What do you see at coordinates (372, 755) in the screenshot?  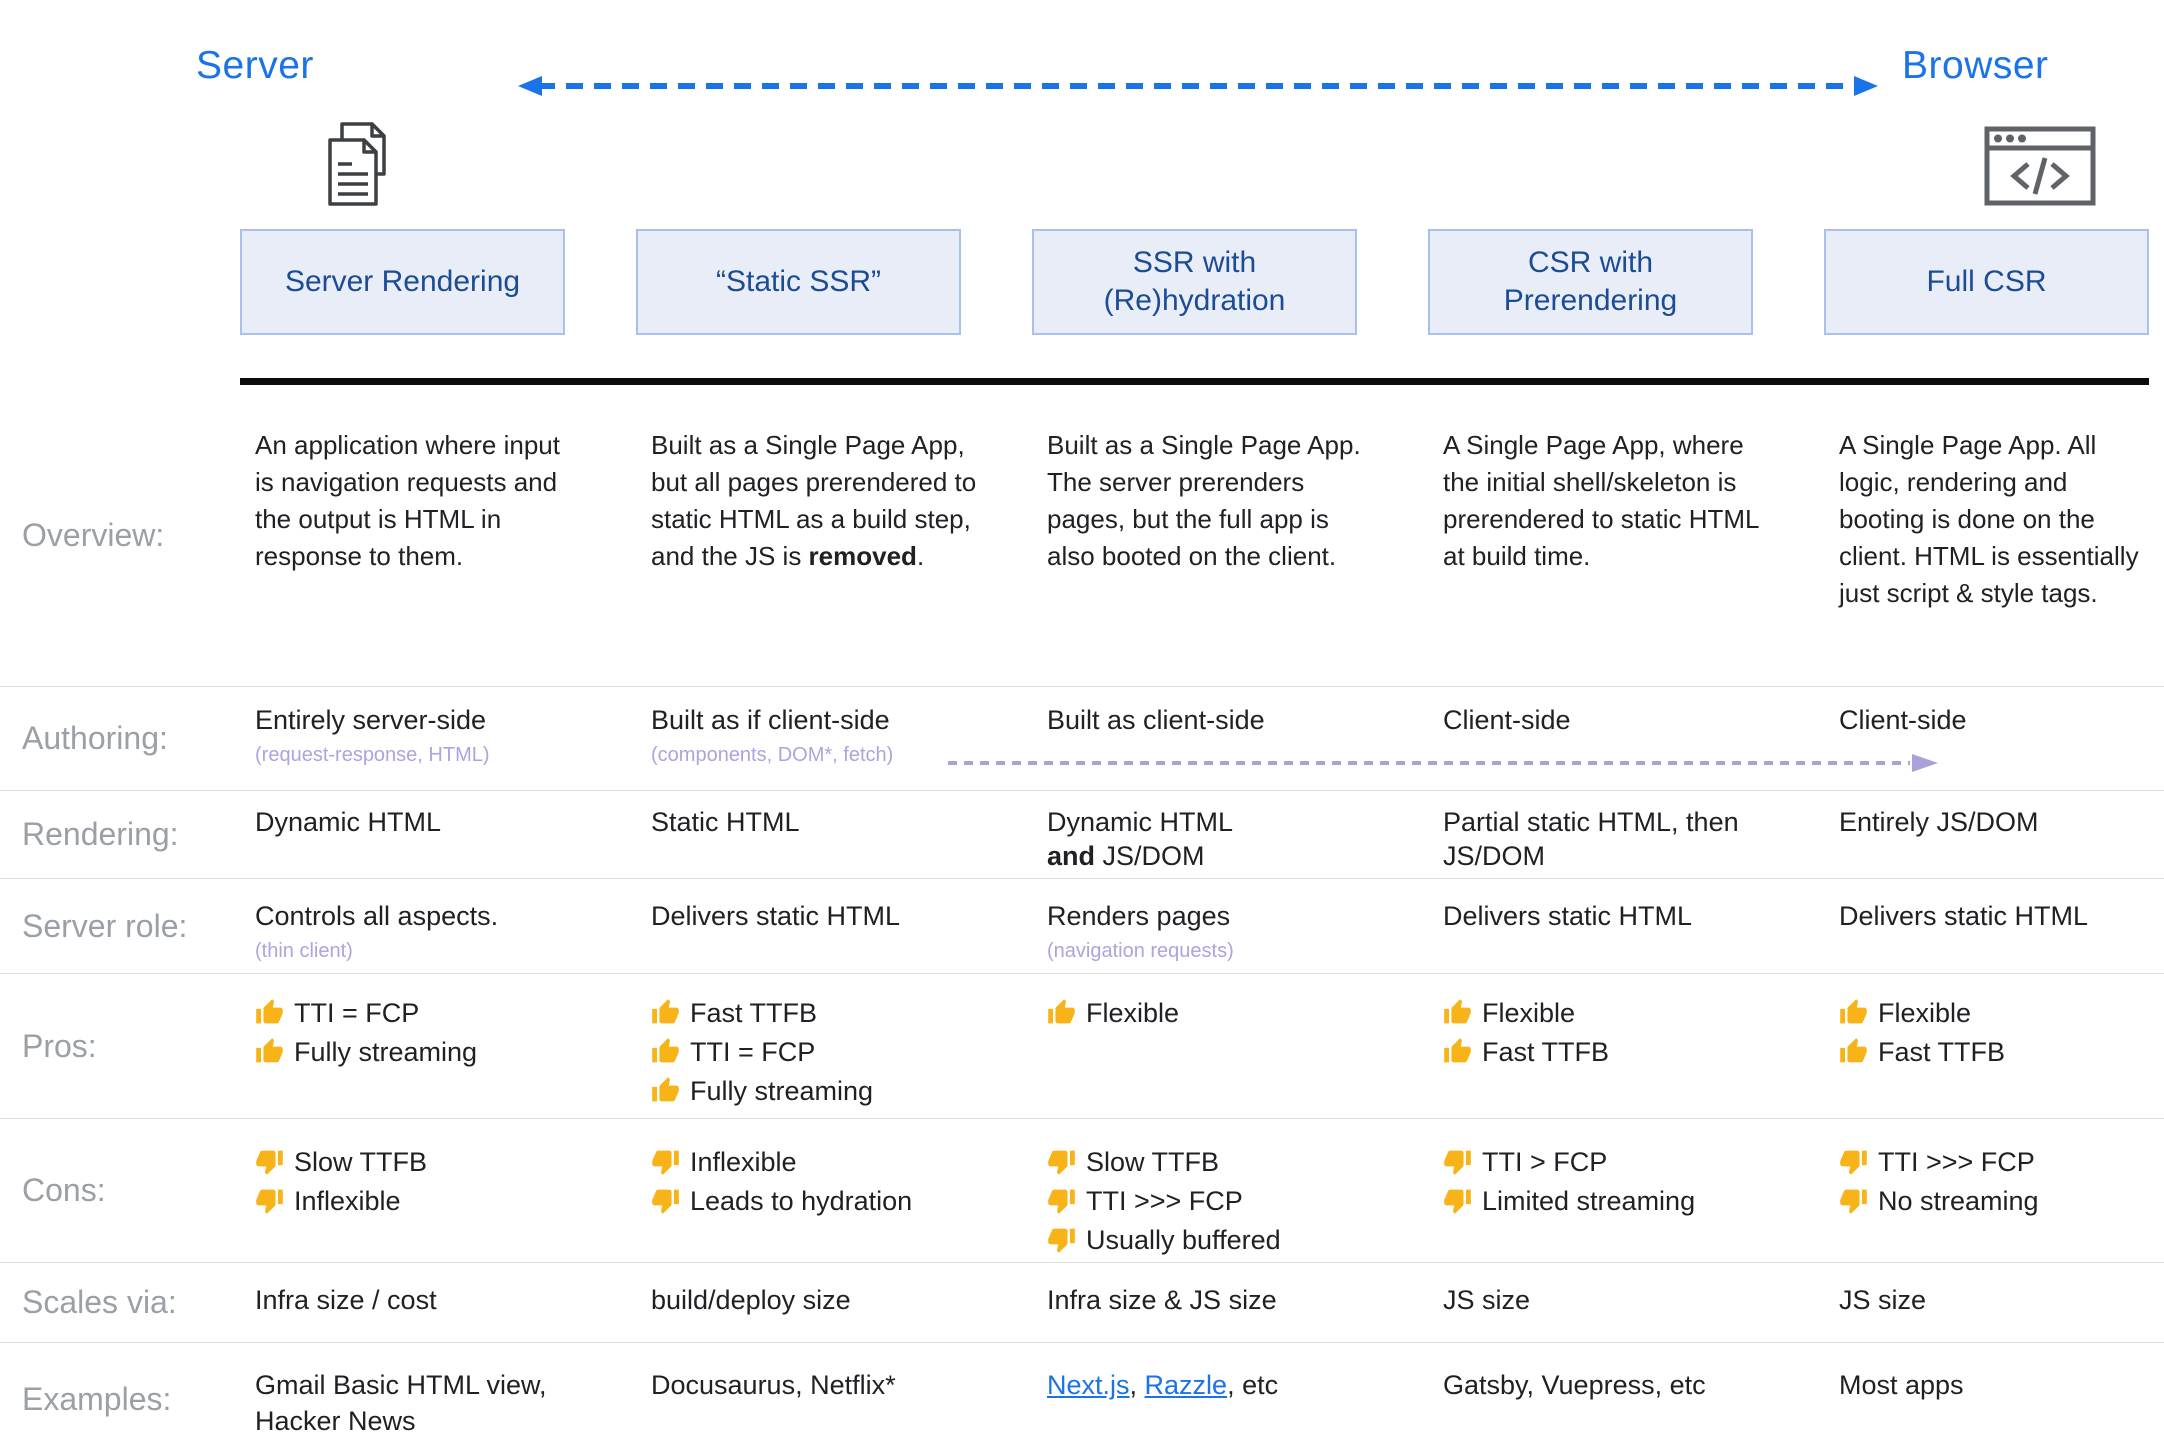 I see `authoring-note: (request-response, HTML)` at bounding box center [372, 755].